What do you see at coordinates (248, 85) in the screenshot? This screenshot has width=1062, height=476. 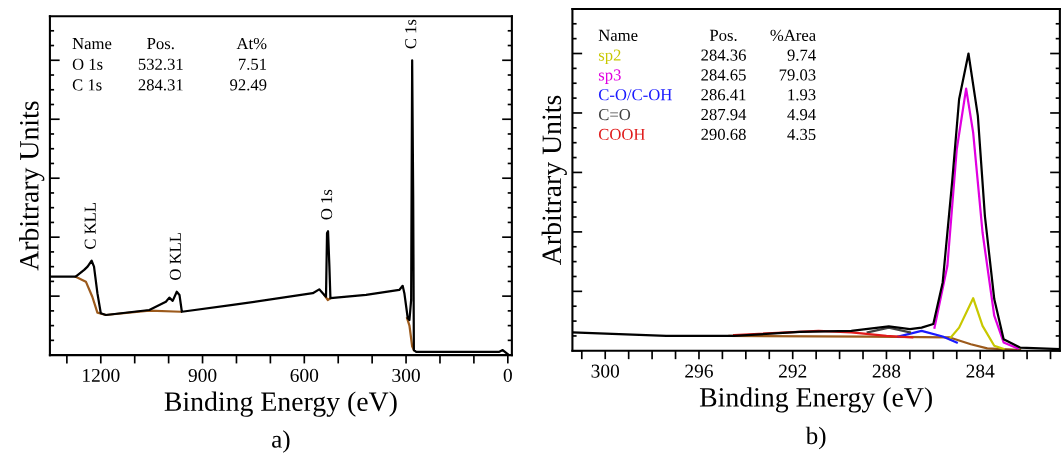 I see `annotation: 92.49` at bounding box center [248, 85].